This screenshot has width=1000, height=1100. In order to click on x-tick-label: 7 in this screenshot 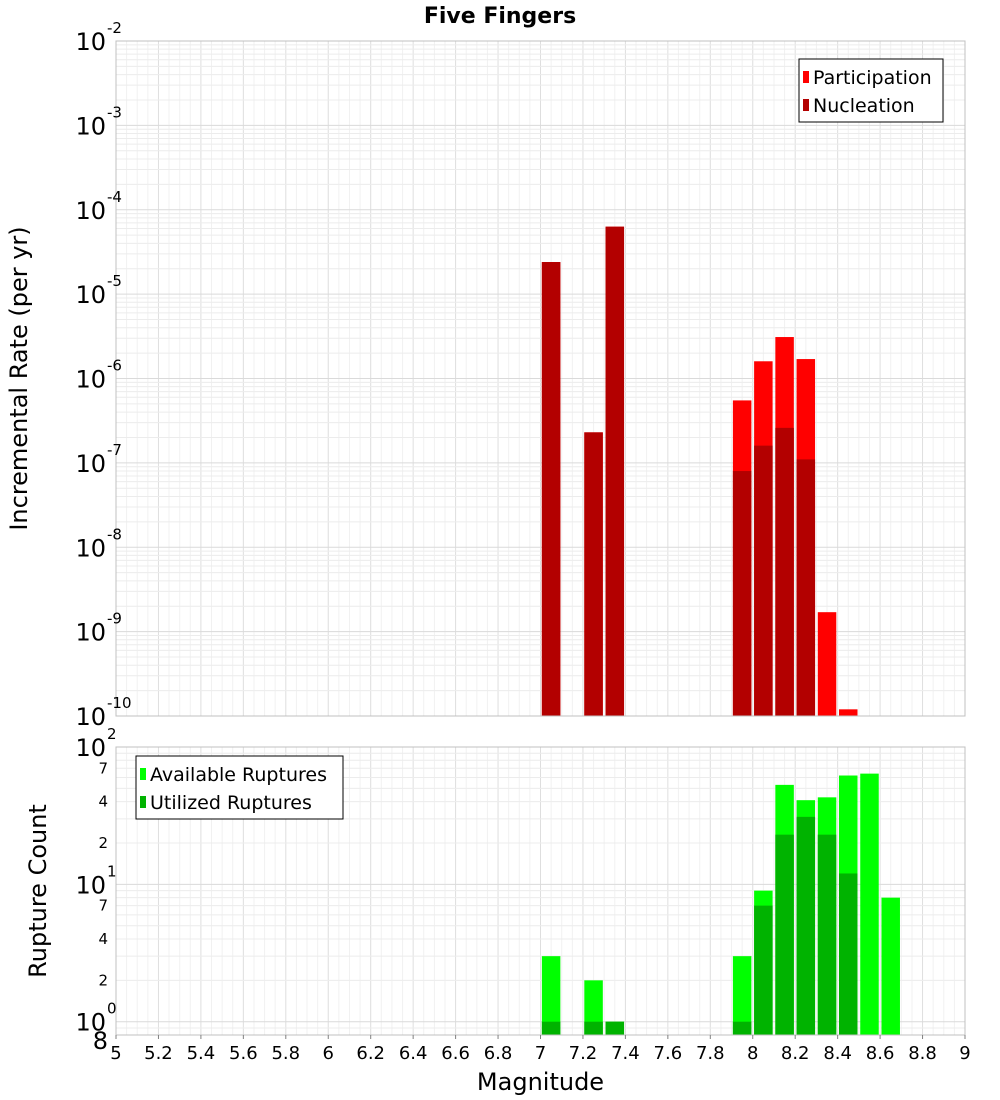, I will do `click(540, 1053)`.